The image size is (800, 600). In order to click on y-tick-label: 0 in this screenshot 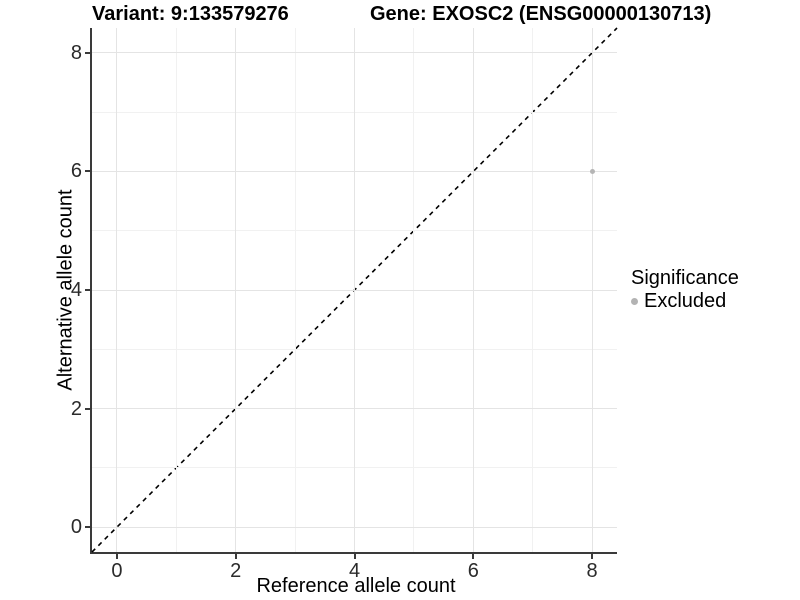, I will do `click(76, 527)`.